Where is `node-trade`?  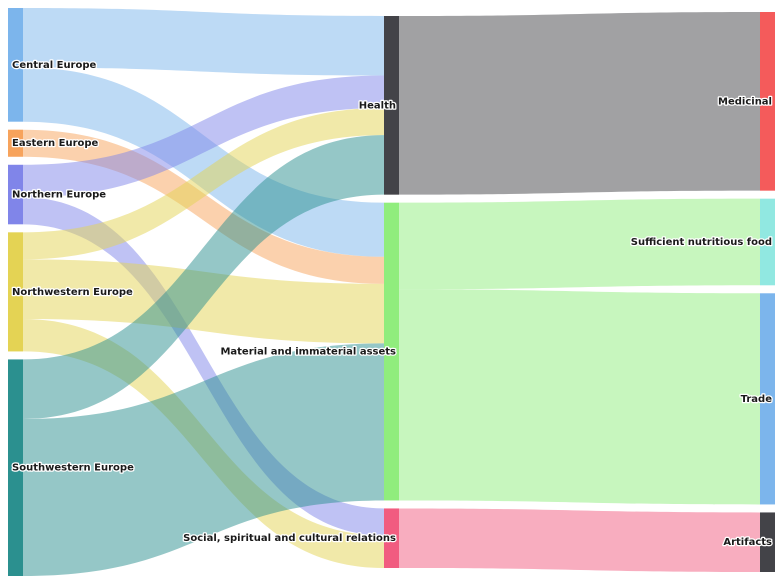 node-trade is located at coordinates (767, 399).